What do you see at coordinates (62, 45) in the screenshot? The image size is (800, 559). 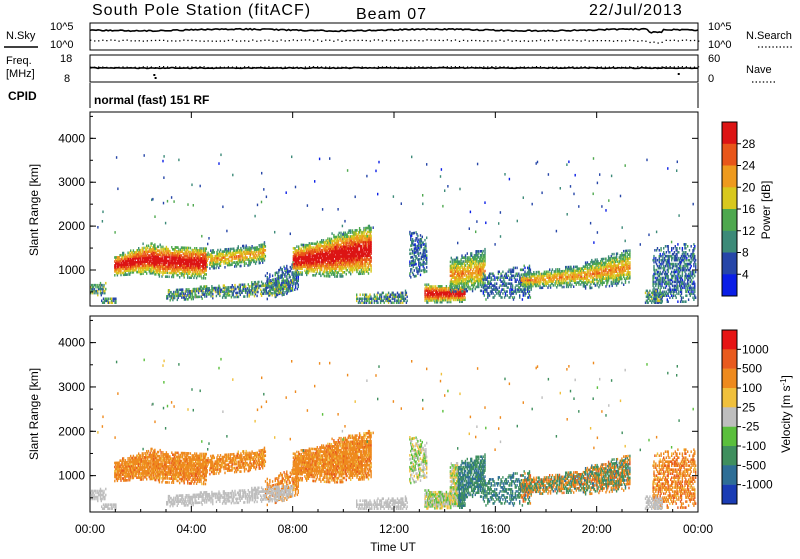 I see `noise-left-tick-bottom: 10^0` at bounding box center [62, 45].